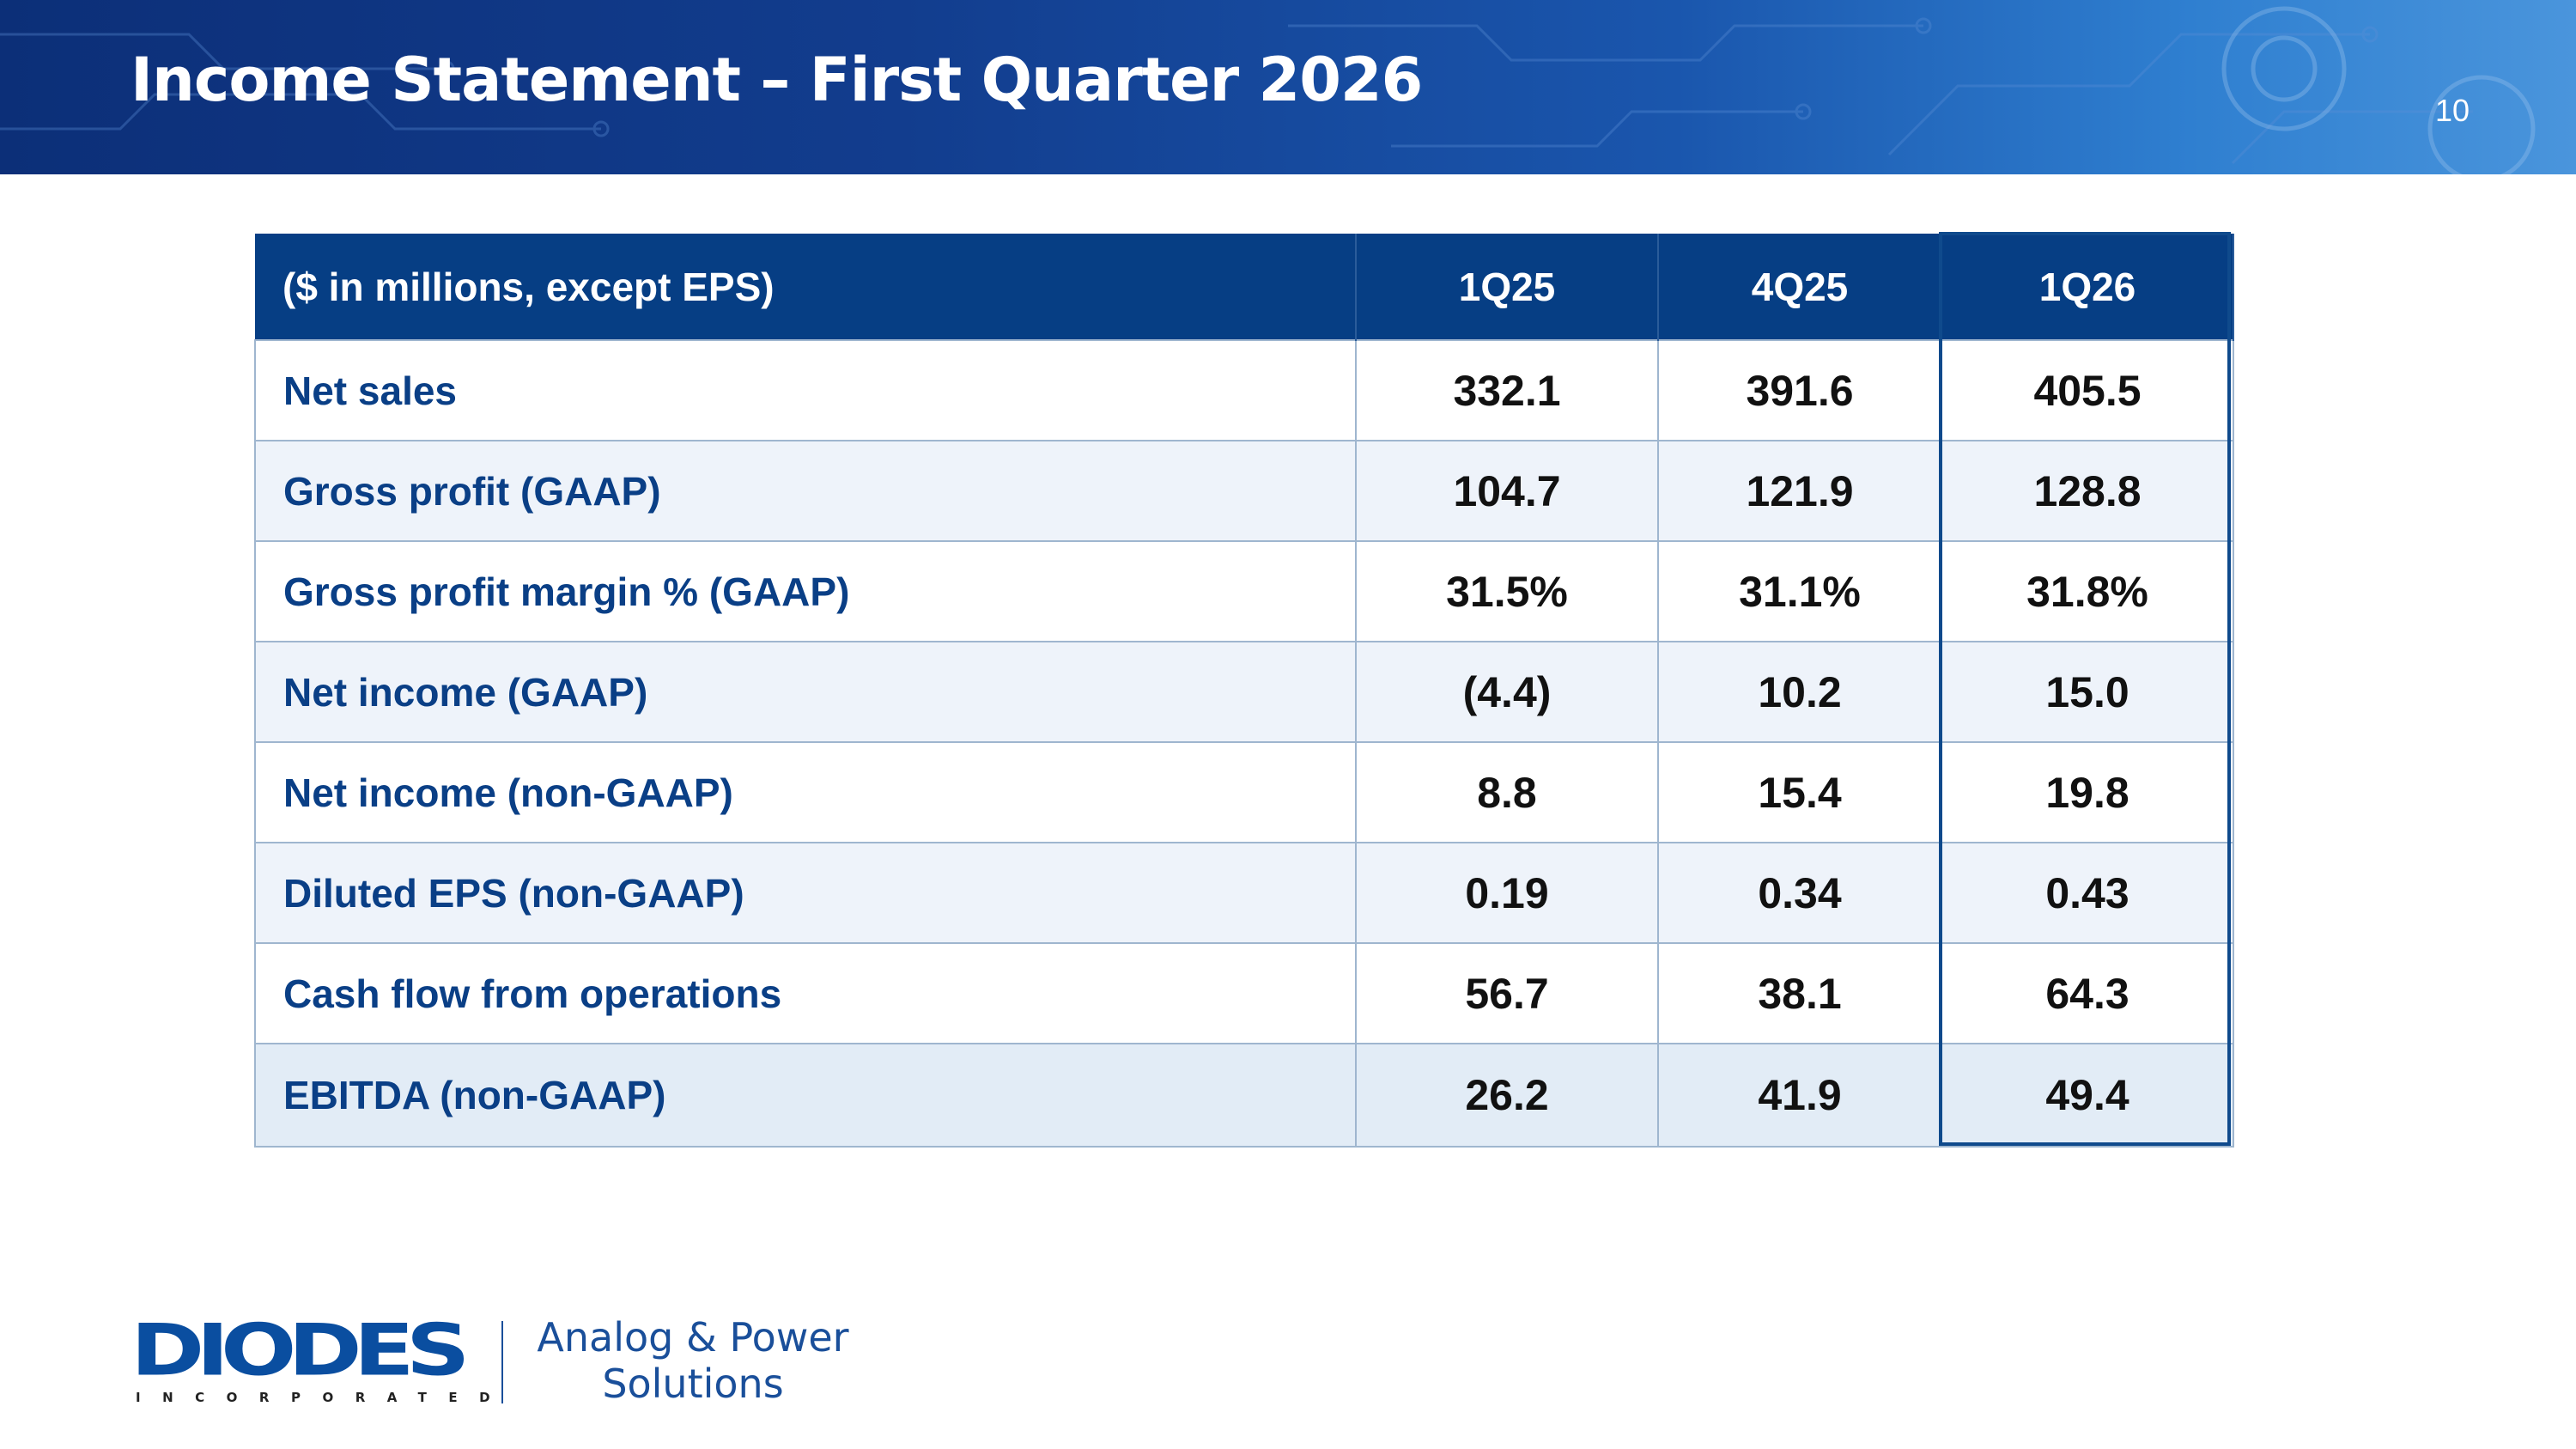  What do you see at coordinates (1799, 491) in the screenshot?
I see `cell-value: 121.9` at bounding box center [1799, 491].